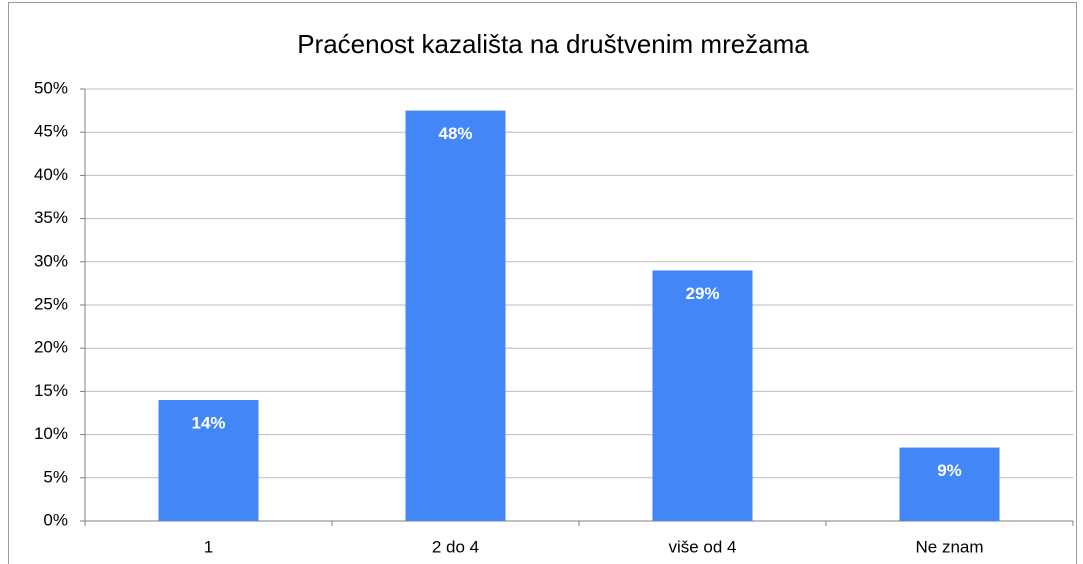  What do you see at coordinates (208, 423) in the screenshot?
I see `data-label: 14%` at bounding box center [208, 423].